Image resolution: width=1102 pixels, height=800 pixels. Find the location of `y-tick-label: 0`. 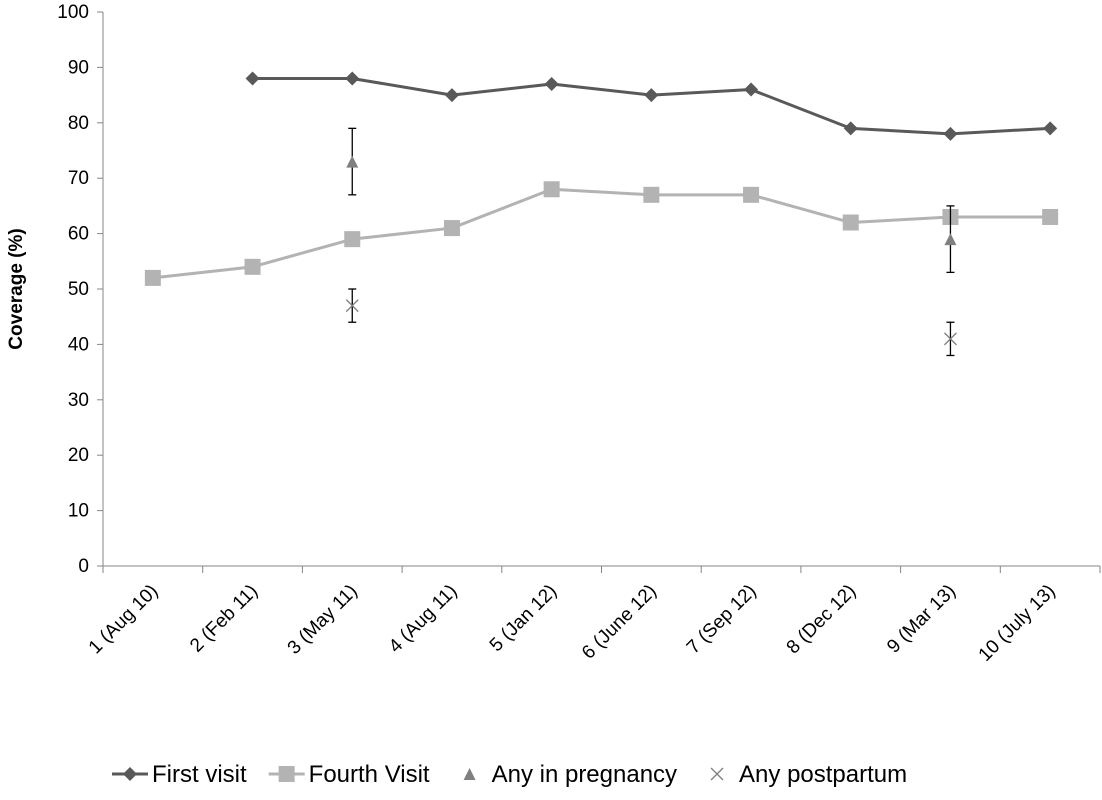

y-tick-label: 0 is located at coordinates (83, 566).